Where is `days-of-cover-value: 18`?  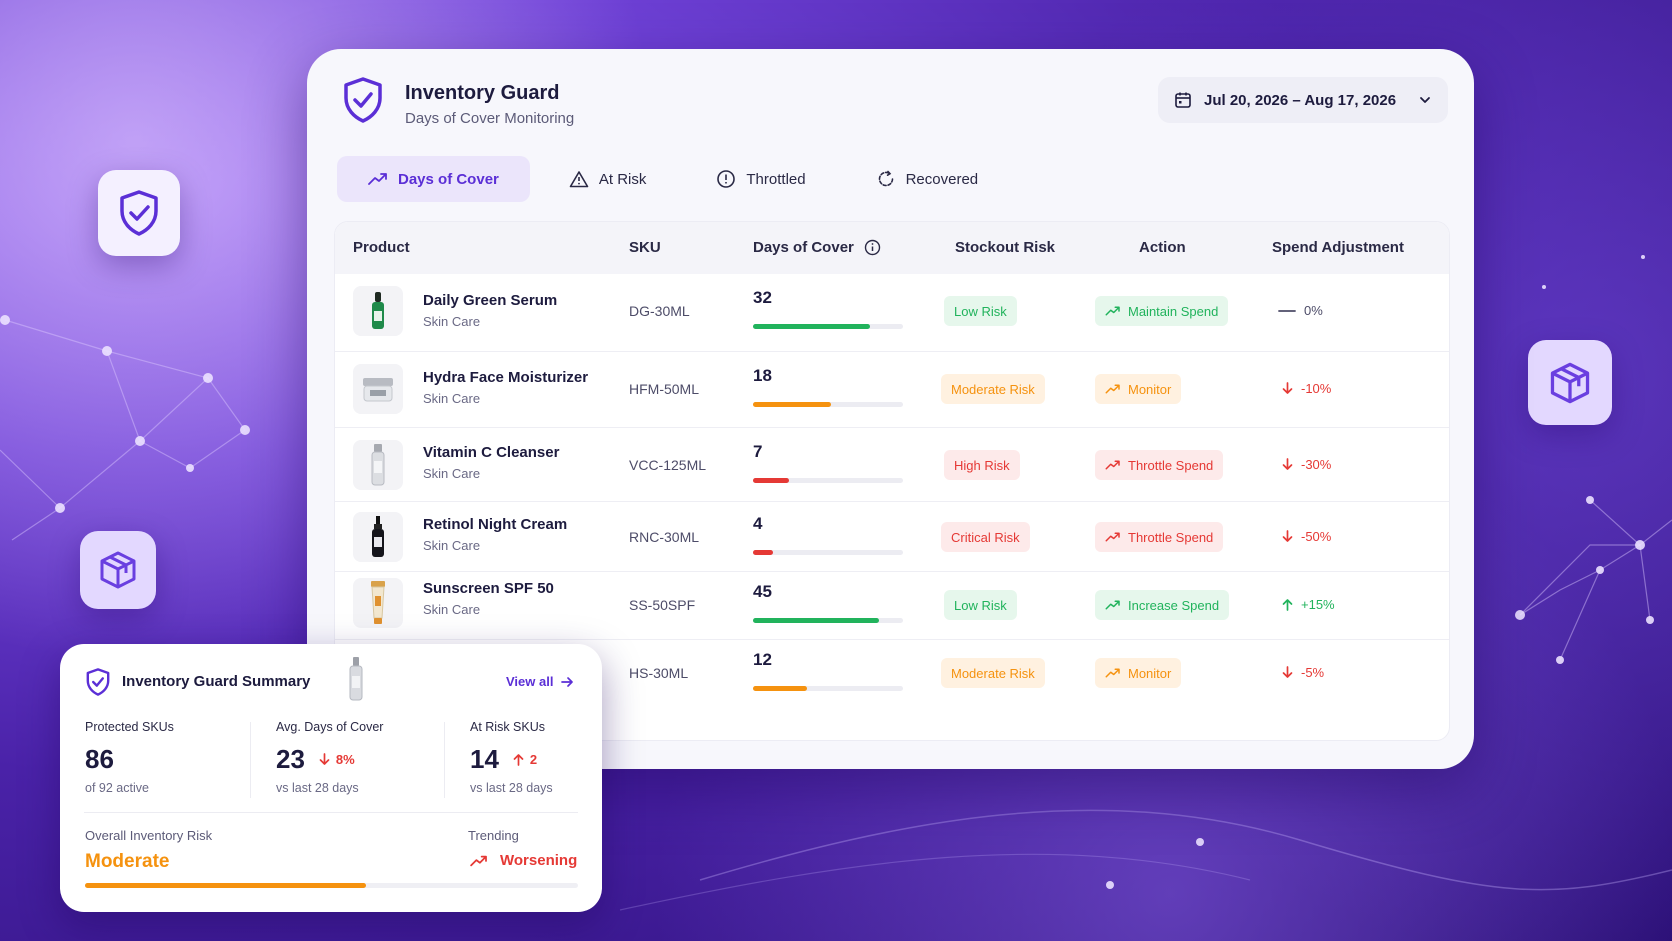 days-of-cover-value: 18 is located at coordinates (762, 375).